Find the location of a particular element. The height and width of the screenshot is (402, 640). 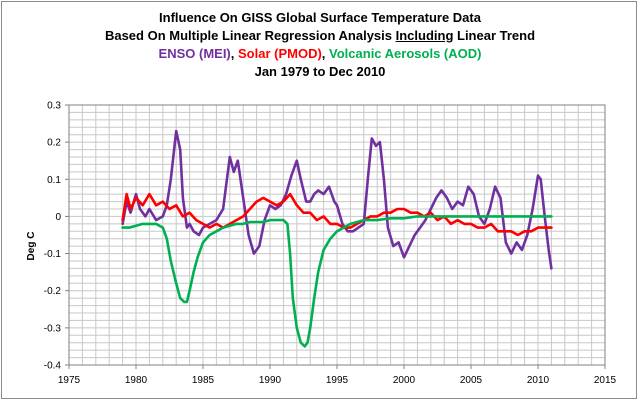

y-tick-label: 0.2 is located at coordinates (54, 143).